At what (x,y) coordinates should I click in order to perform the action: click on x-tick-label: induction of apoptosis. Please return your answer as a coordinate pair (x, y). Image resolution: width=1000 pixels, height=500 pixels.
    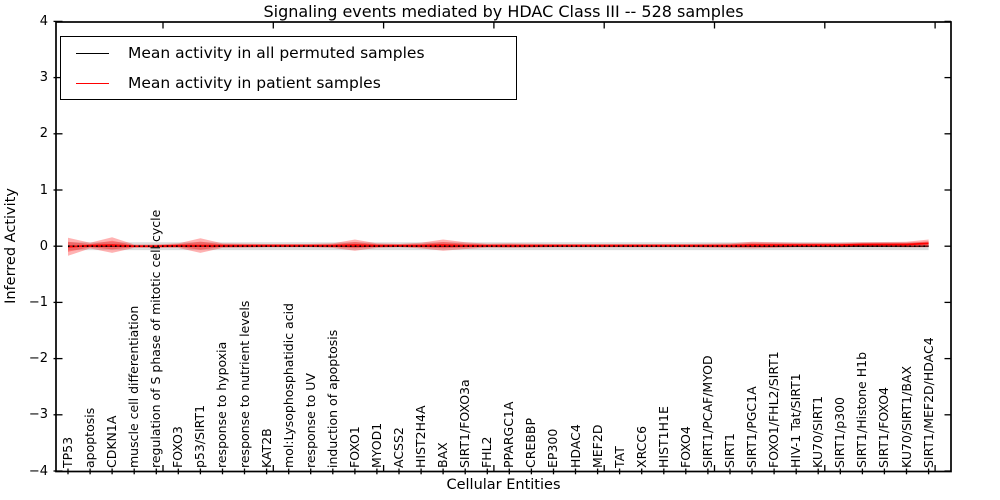
    Looking at the image, I should click on (332, 398).